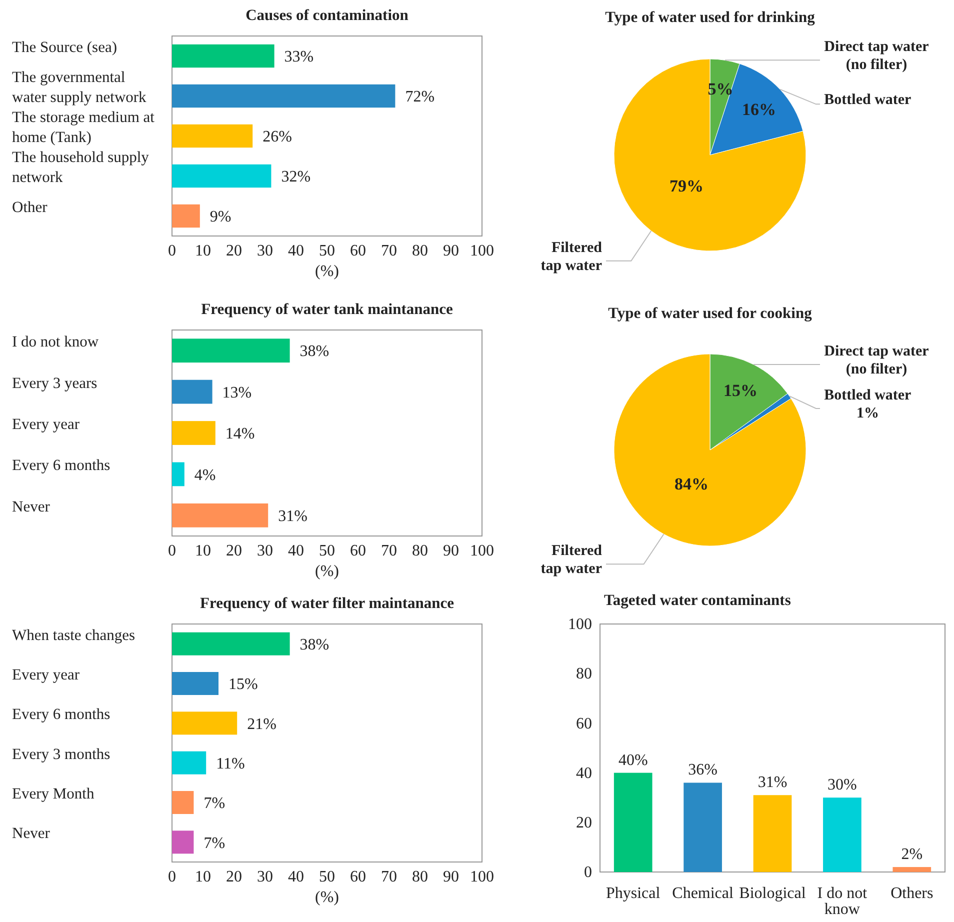  What do you see at coordinates (842, 785) in the screenshot?
I see `data-label: 30%` at bounding box center [842, 785].